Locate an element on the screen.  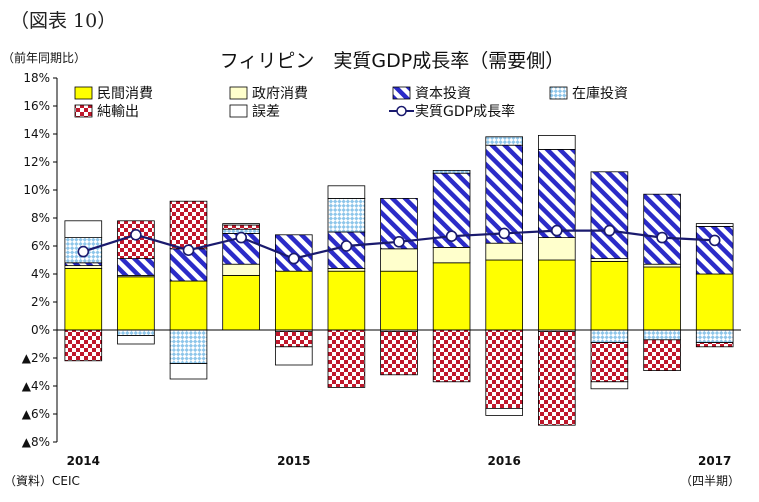
y-tick-label: ▲2% is located at coordinates (36, 358).